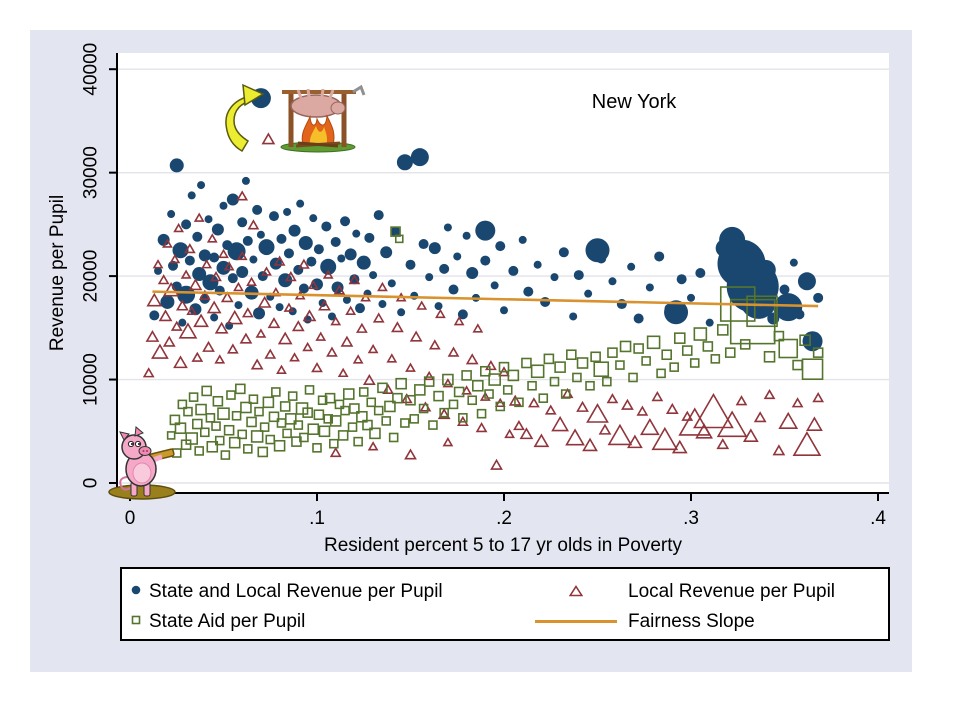  What do you see at coordinates (91, 379) in the screenshot?
I see `y-tick-label: 10000` at bounding box center [91, 379].